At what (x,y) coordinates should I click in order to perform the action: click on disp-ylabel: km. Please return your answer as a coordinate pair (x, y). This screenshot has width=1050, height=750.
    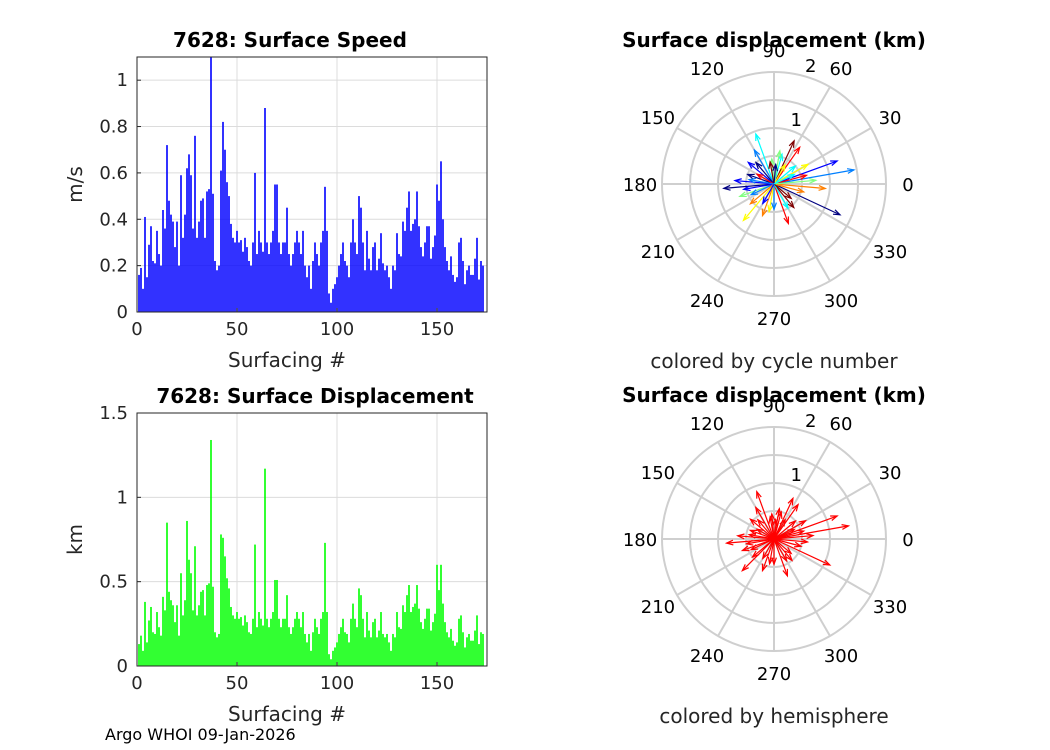
    Looking at the image, I should click on (75, 539).